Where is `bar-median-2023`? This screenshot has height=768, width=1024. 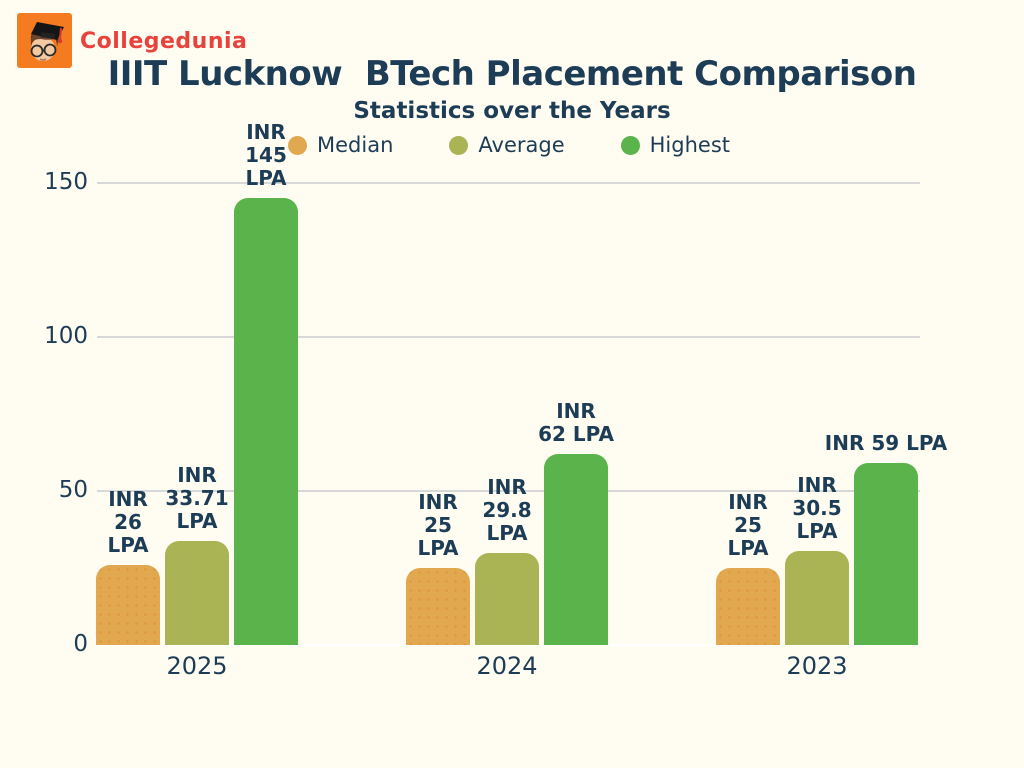 bar-median-2023 is located at coordinates (748, 606).